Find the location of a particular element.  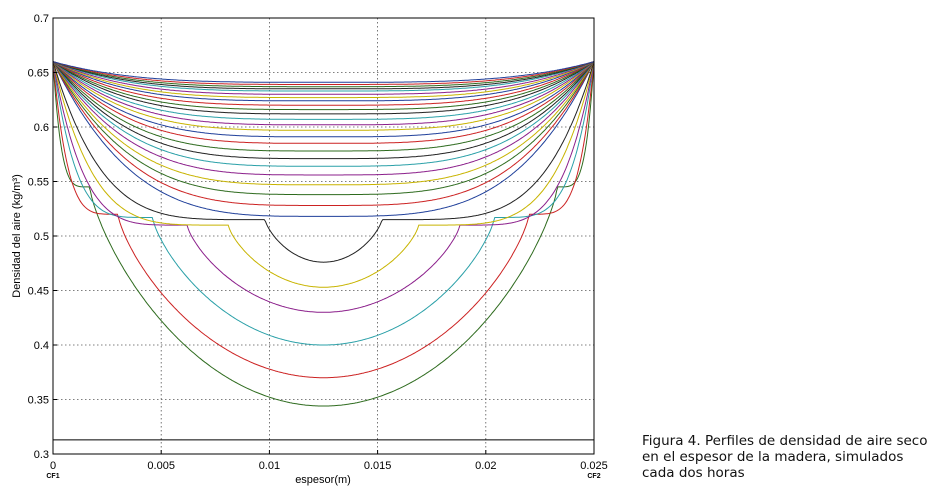

x-tick-label: 0 is located at coordinates (53, 466).